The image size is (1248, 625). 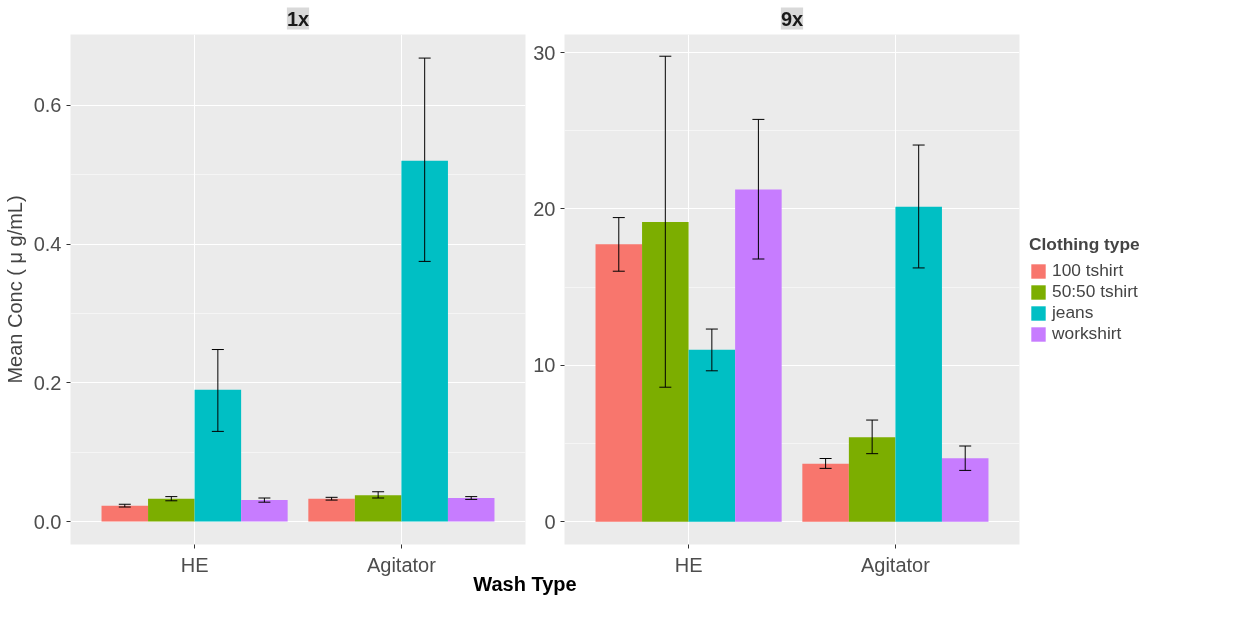 What do you see at coordinates (544, 208) in the screenshot?
I see `y-tick-label: 20` at bounding box center [544, 208].